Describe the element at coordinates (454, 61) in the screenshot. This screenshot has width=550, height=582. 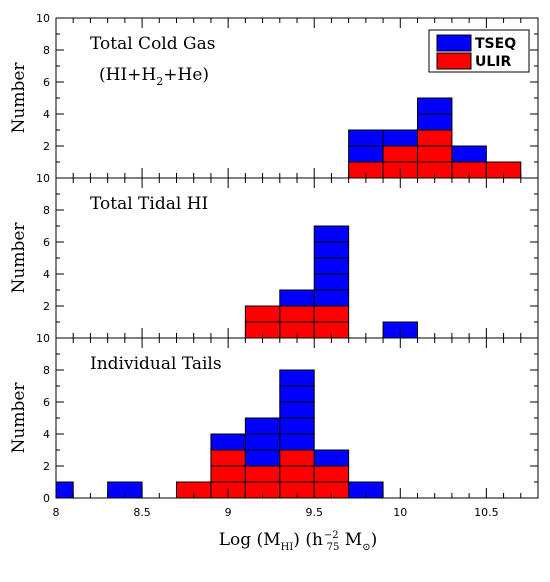
I see `legend-swatch-ulir` at that location.